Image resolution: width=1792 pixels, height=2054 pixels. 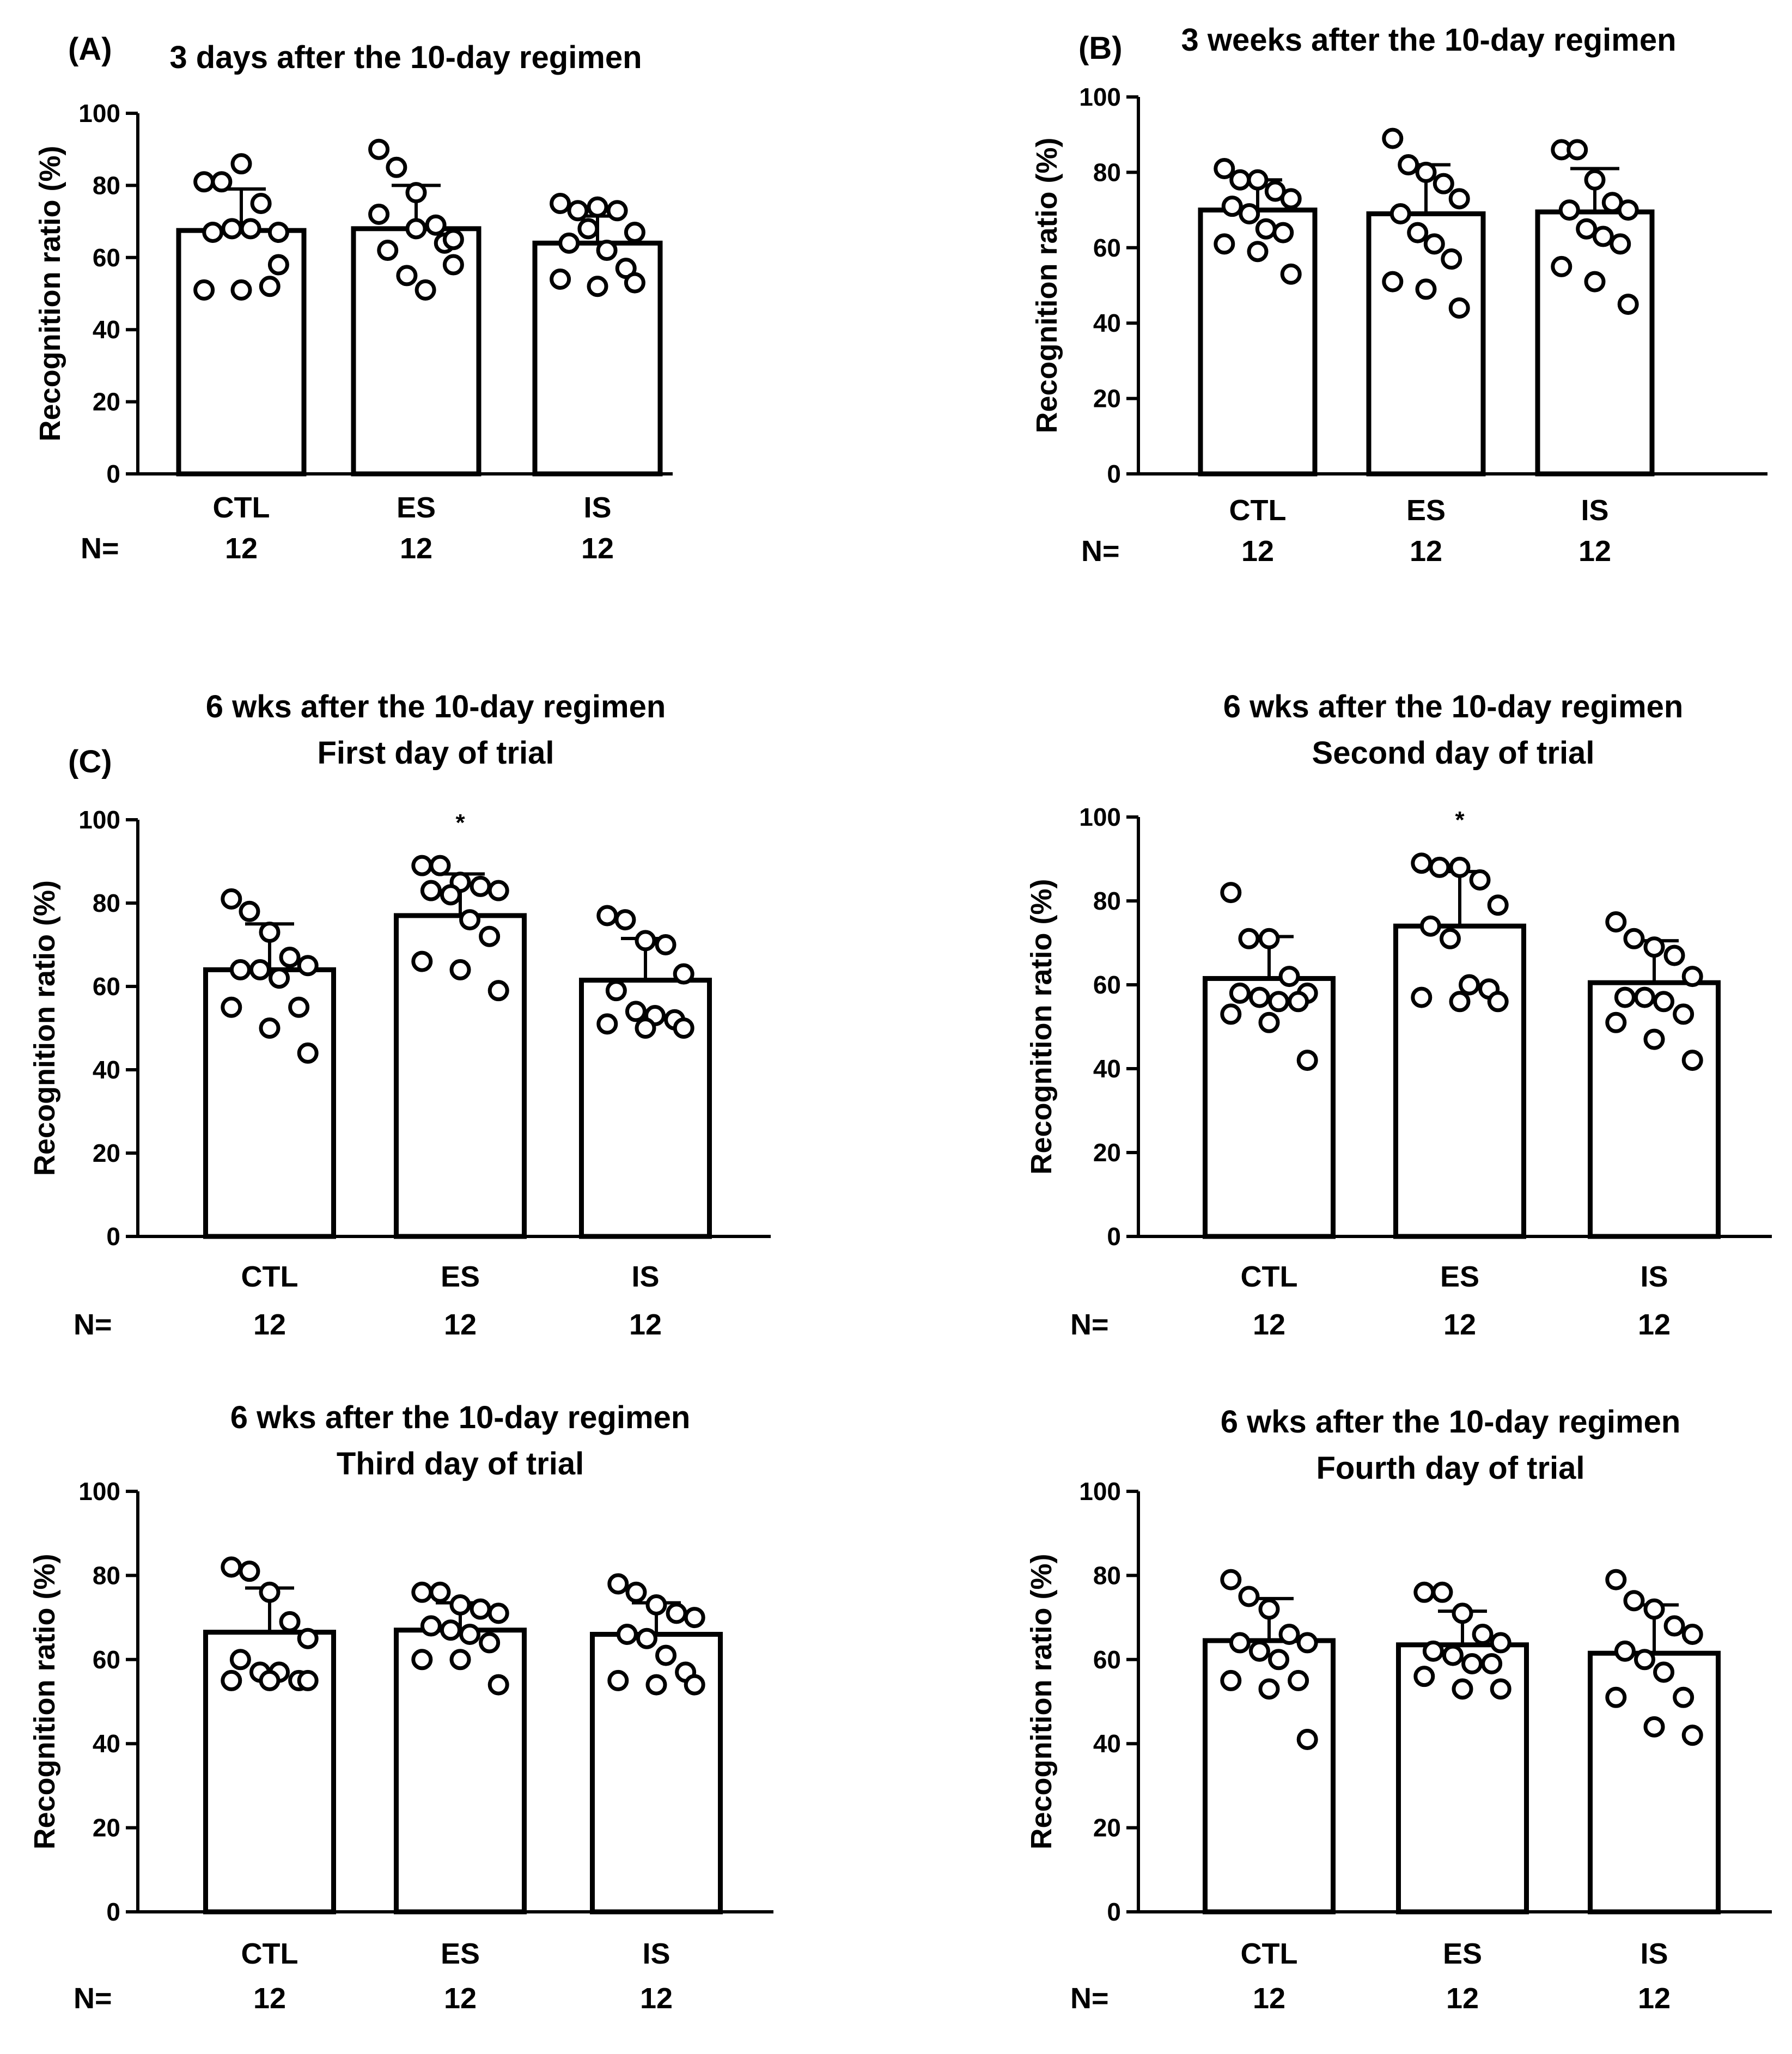 I want to click on x-tick-label: IS, so click(x=597, y=507).